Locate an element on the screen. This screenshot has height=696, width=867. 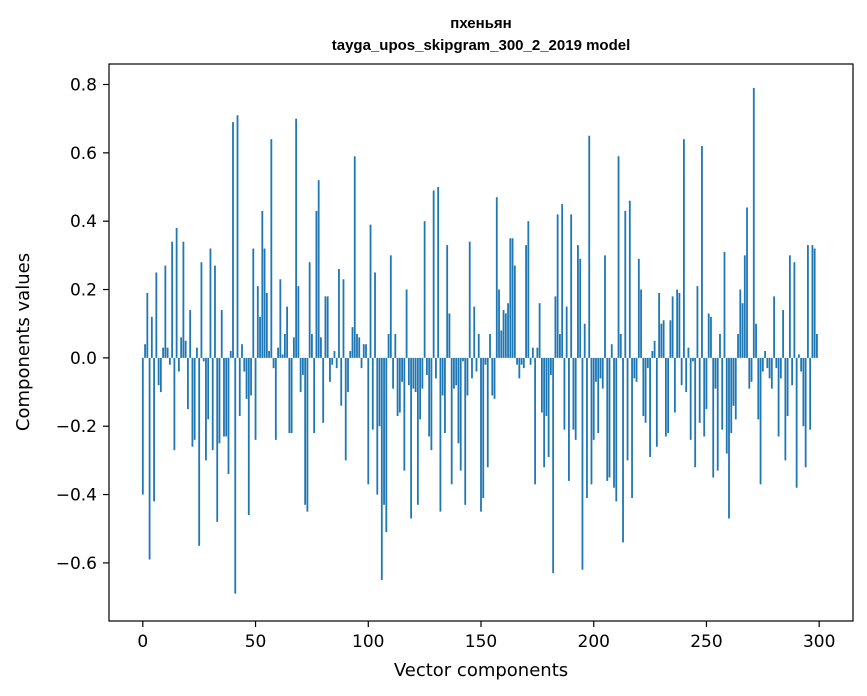
x-tick-label: 150 is located at coordinates (481, 642).